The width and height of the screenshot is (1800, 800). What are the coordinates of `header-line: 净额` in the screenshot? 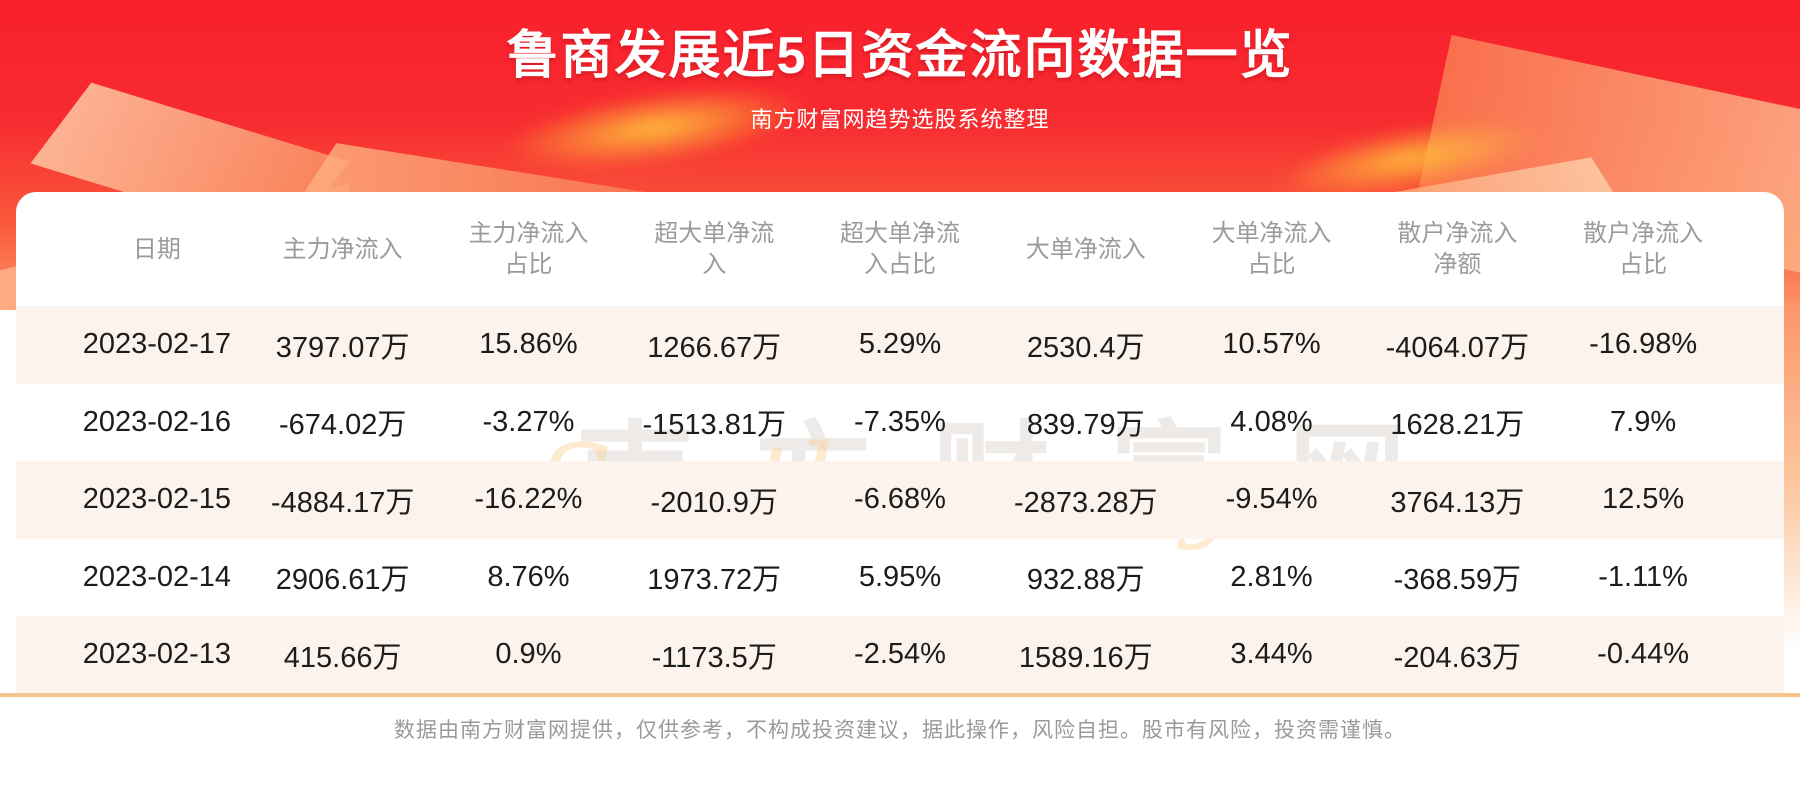 It's located at (1457, 264).